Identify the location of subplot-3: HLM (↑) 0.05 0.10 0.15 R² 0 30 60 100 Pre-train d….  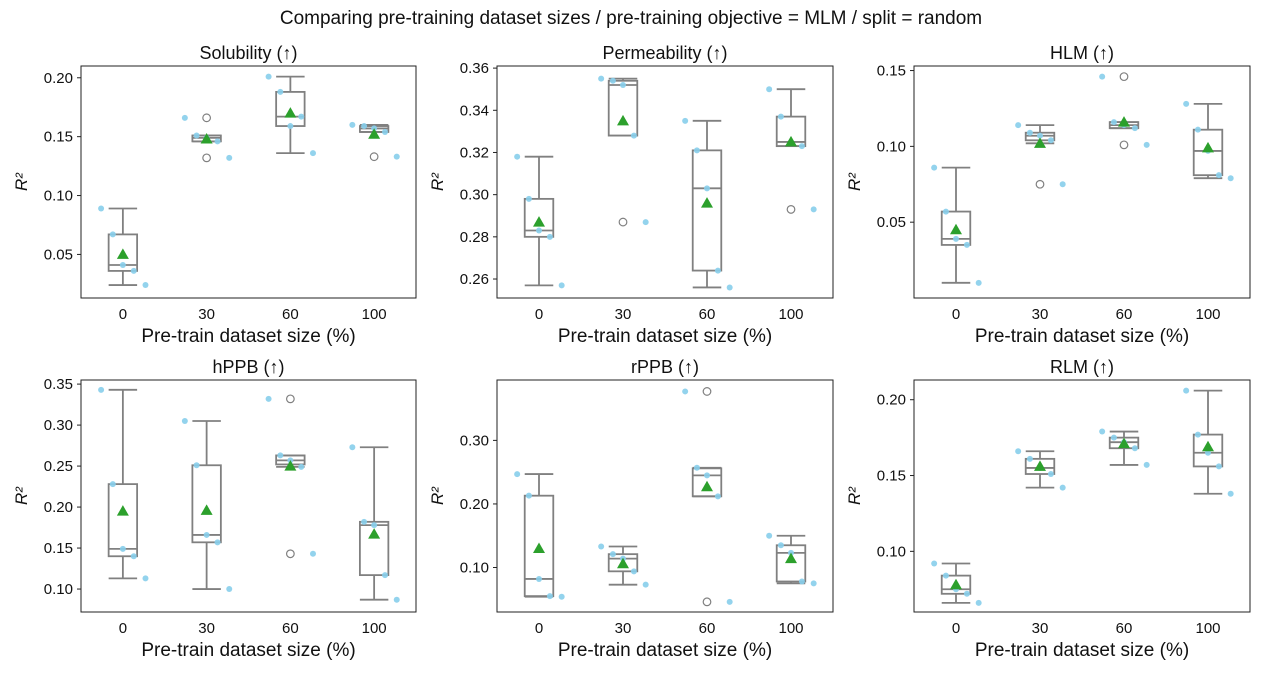
(1048, 195).